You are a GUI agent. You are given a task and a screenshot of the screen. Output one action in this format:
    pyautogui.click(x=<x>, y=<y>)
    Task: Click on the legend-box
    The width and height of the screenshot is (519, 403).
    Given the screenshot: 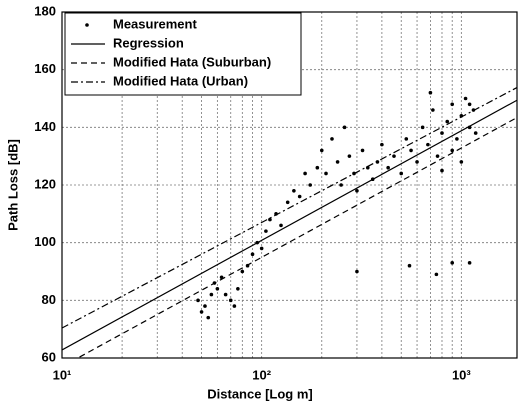 What is the action you would take?
    pyautogui.click(x=183, y=54)
    